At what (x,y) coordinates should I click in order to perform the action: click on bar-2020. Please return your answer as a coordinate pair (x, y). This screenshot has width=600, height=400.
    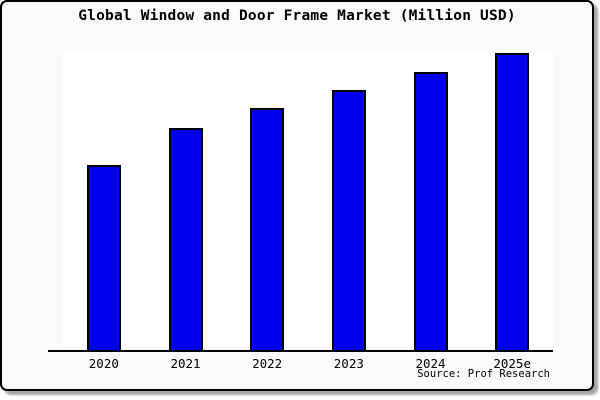
    Looking at the image, I should click on (103, 257).